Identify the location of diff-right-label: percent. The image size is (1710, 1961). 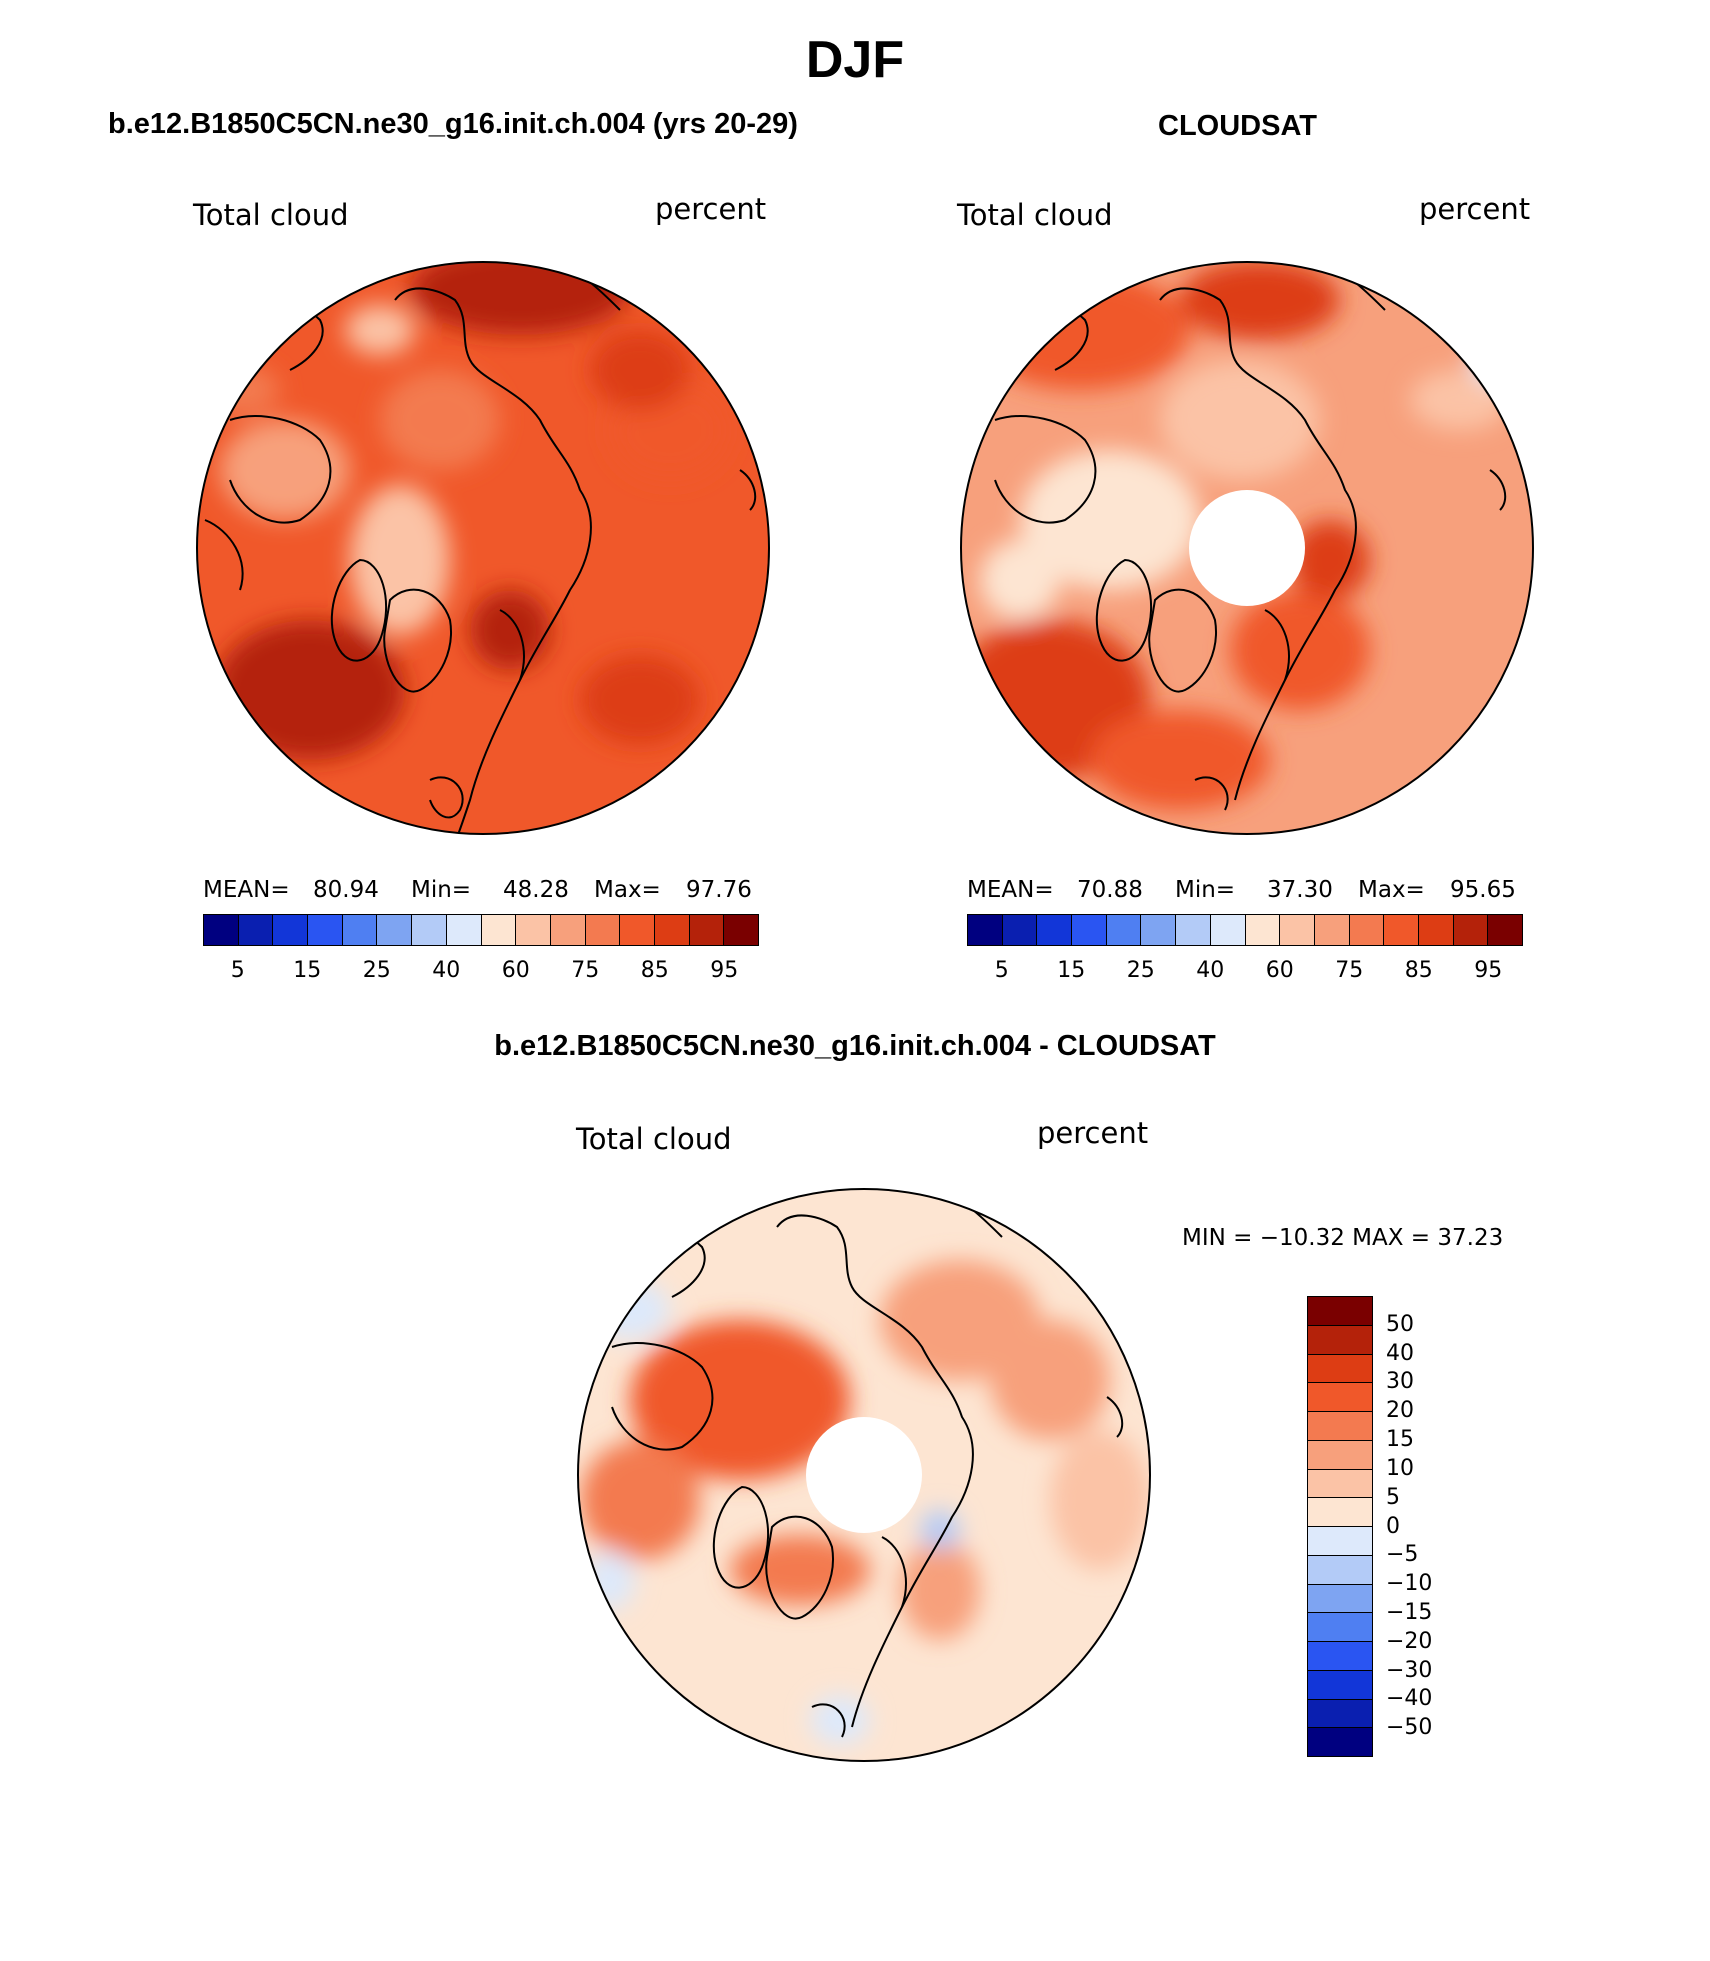
(1093, 1133).